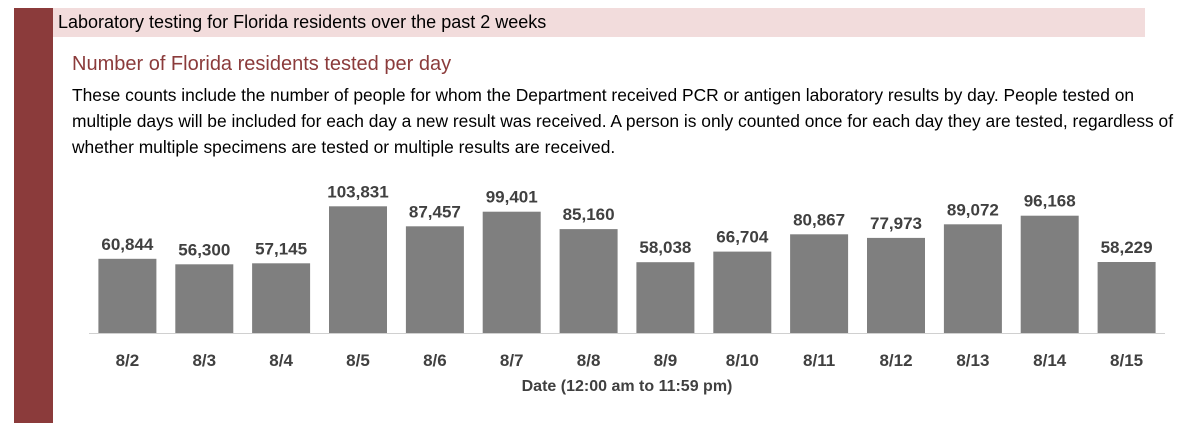 The height and width of the screenshot is (423, 1200). Describe the element at coordinates (512, 197) in the screenshot. I see `data-label-8-7: 99,401` at that location.